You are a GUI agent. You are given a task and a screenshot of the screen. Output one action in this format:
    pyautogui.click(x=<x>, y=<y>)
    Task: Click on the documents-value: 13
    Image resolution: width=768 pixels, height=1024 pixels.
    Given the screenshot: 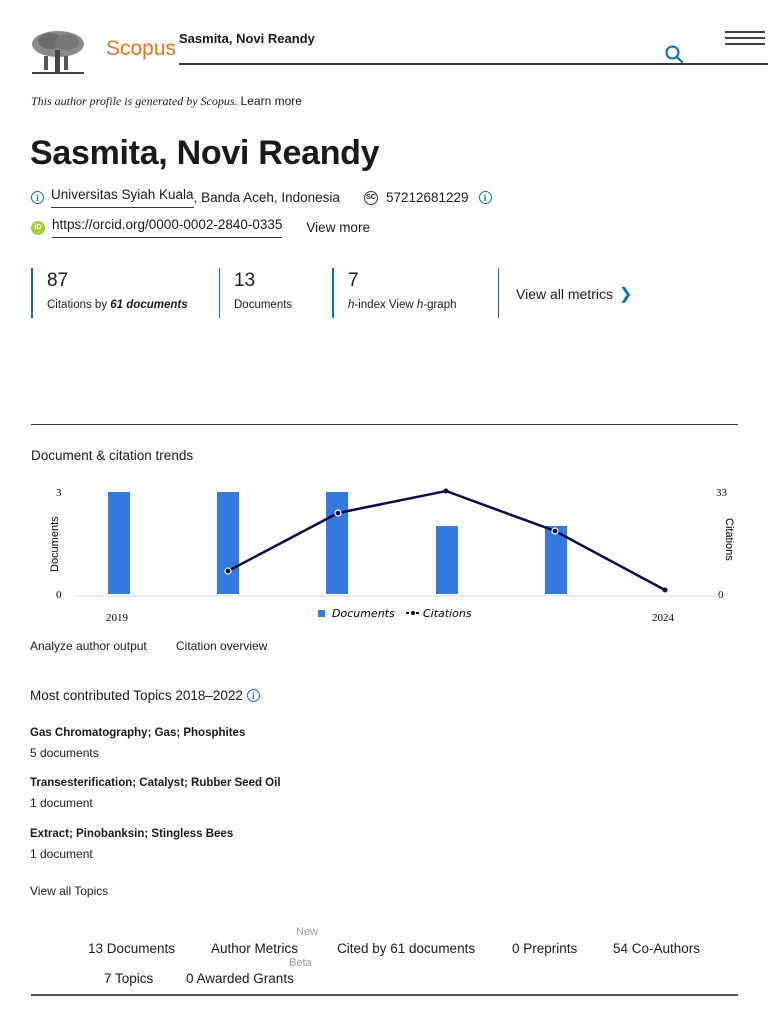 What is the action you would take?
    pyautogui.click(x=245, y=280)
    